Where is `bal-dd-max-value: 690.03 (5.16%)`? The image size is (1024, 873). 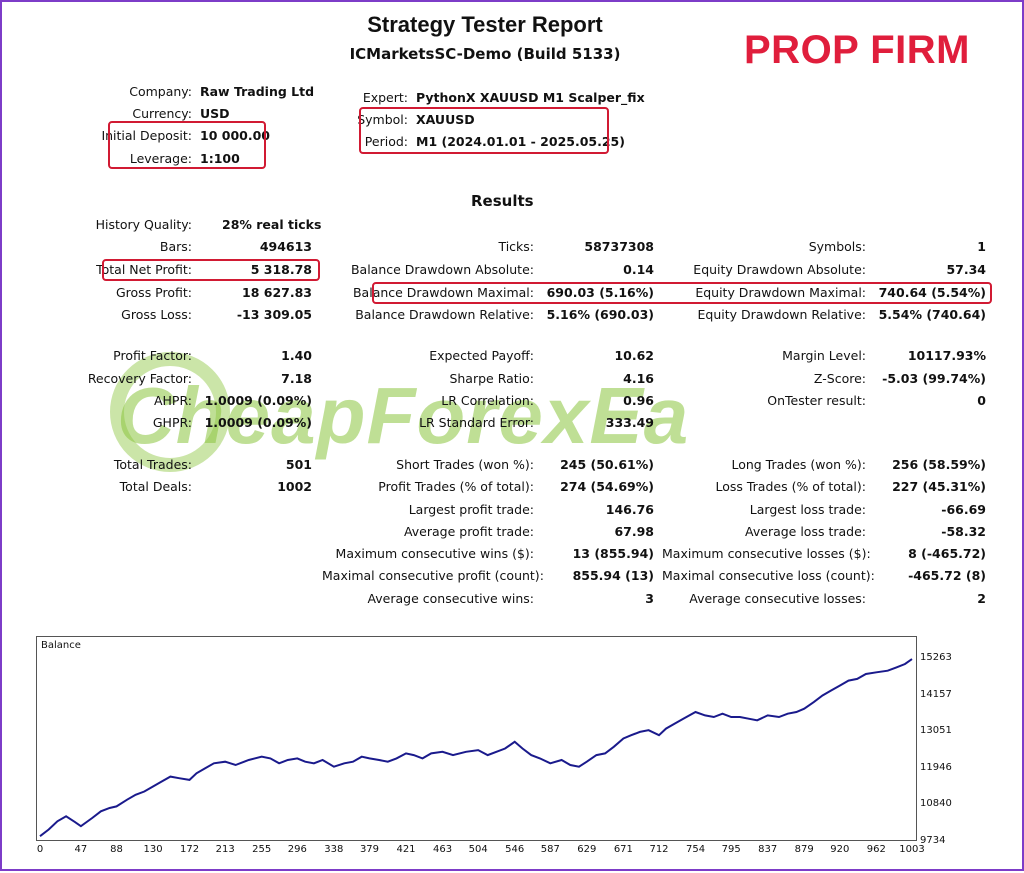 bal-dd-max-value: 690.03 (5.16%) is located at coordinates (600, 292).